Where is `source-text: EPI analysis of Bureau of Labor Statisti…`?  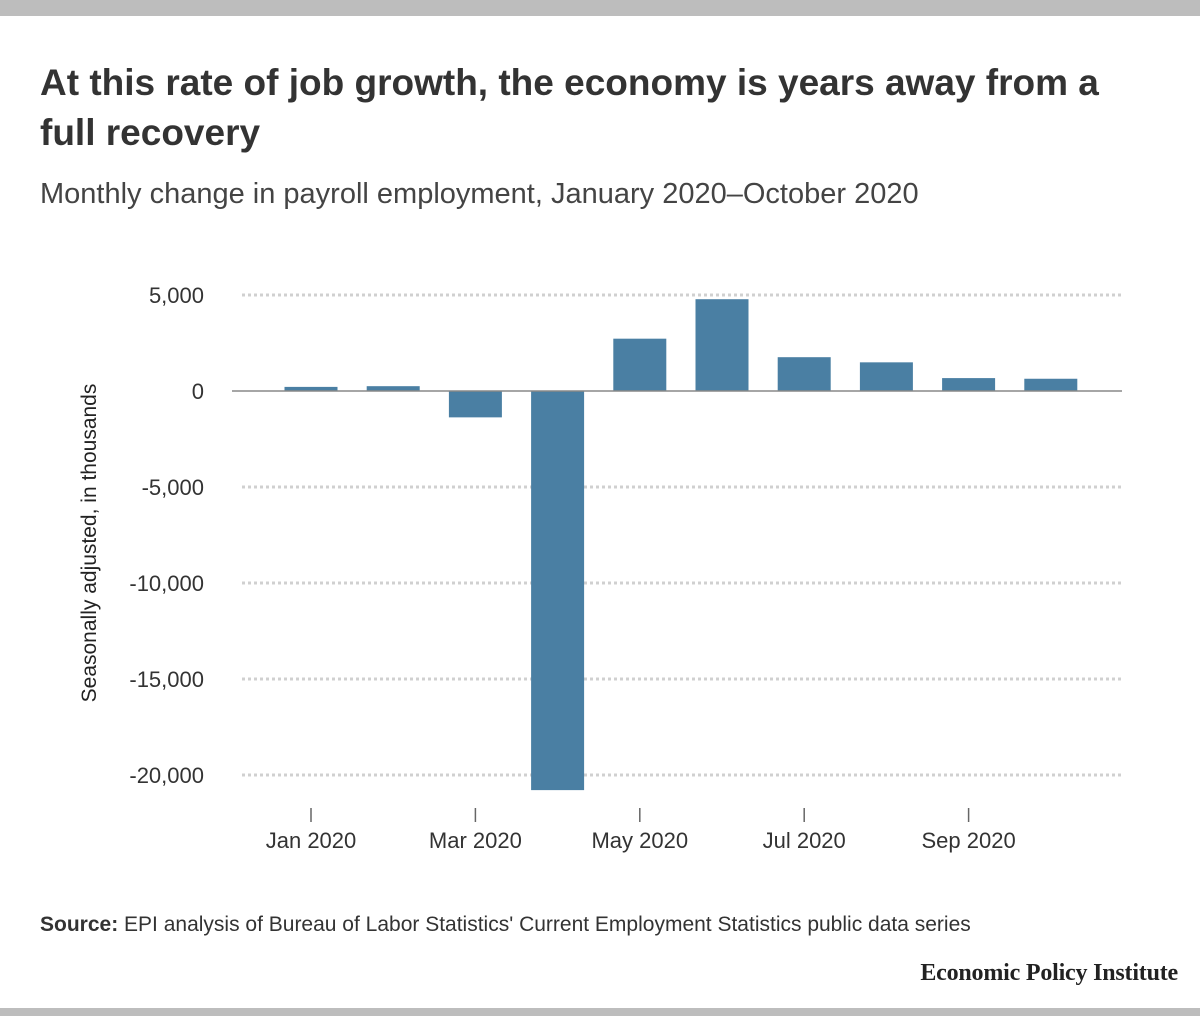
source-text: EPI analysis of Bureau of Labor Statisti… is located at coordinates (544, 924).